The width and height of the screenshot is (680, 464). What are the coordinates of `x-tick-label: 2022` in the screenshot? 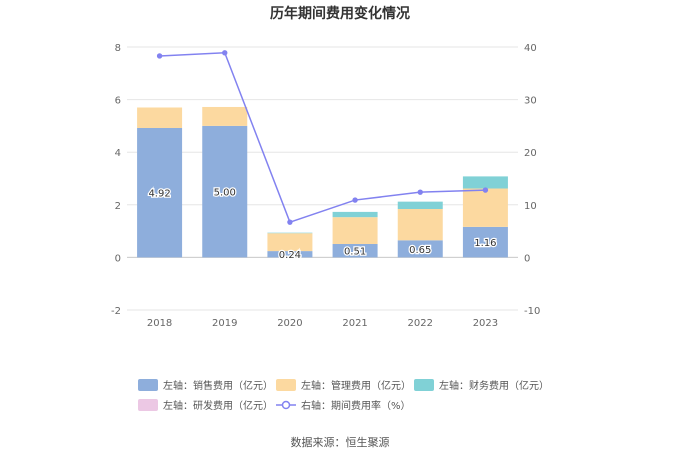 It's located at (420, 323).